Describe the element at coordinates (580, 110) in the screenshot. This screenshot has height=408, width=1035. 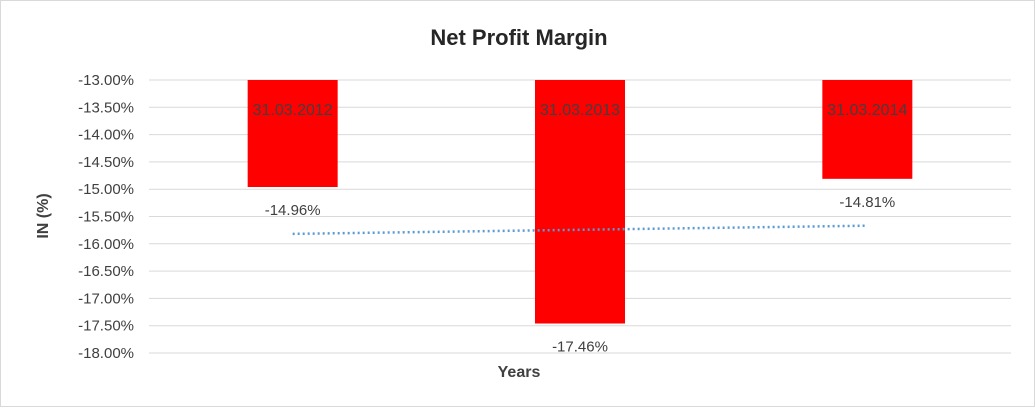
I see `category-label: 31.03.2013` at that location.